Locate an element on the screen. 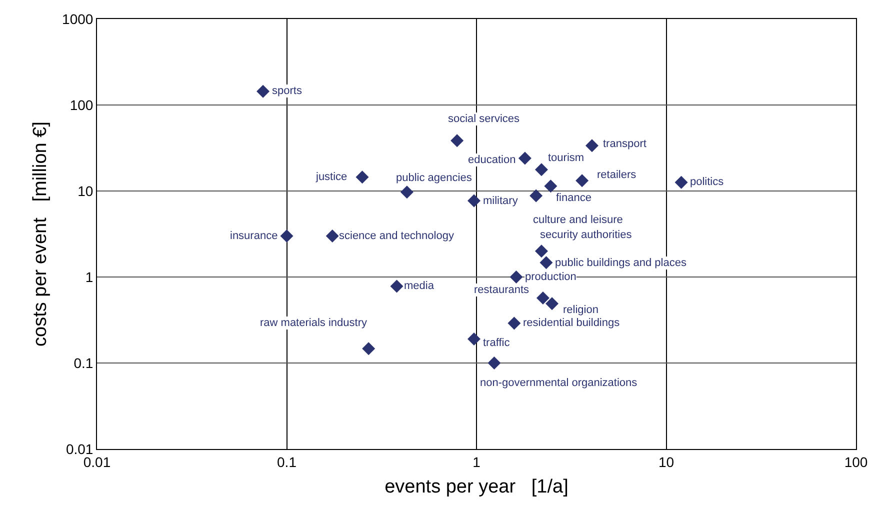 The height and width of the screenshot is (515, 878). series-label: retailers is located at coordinates (617, 175).